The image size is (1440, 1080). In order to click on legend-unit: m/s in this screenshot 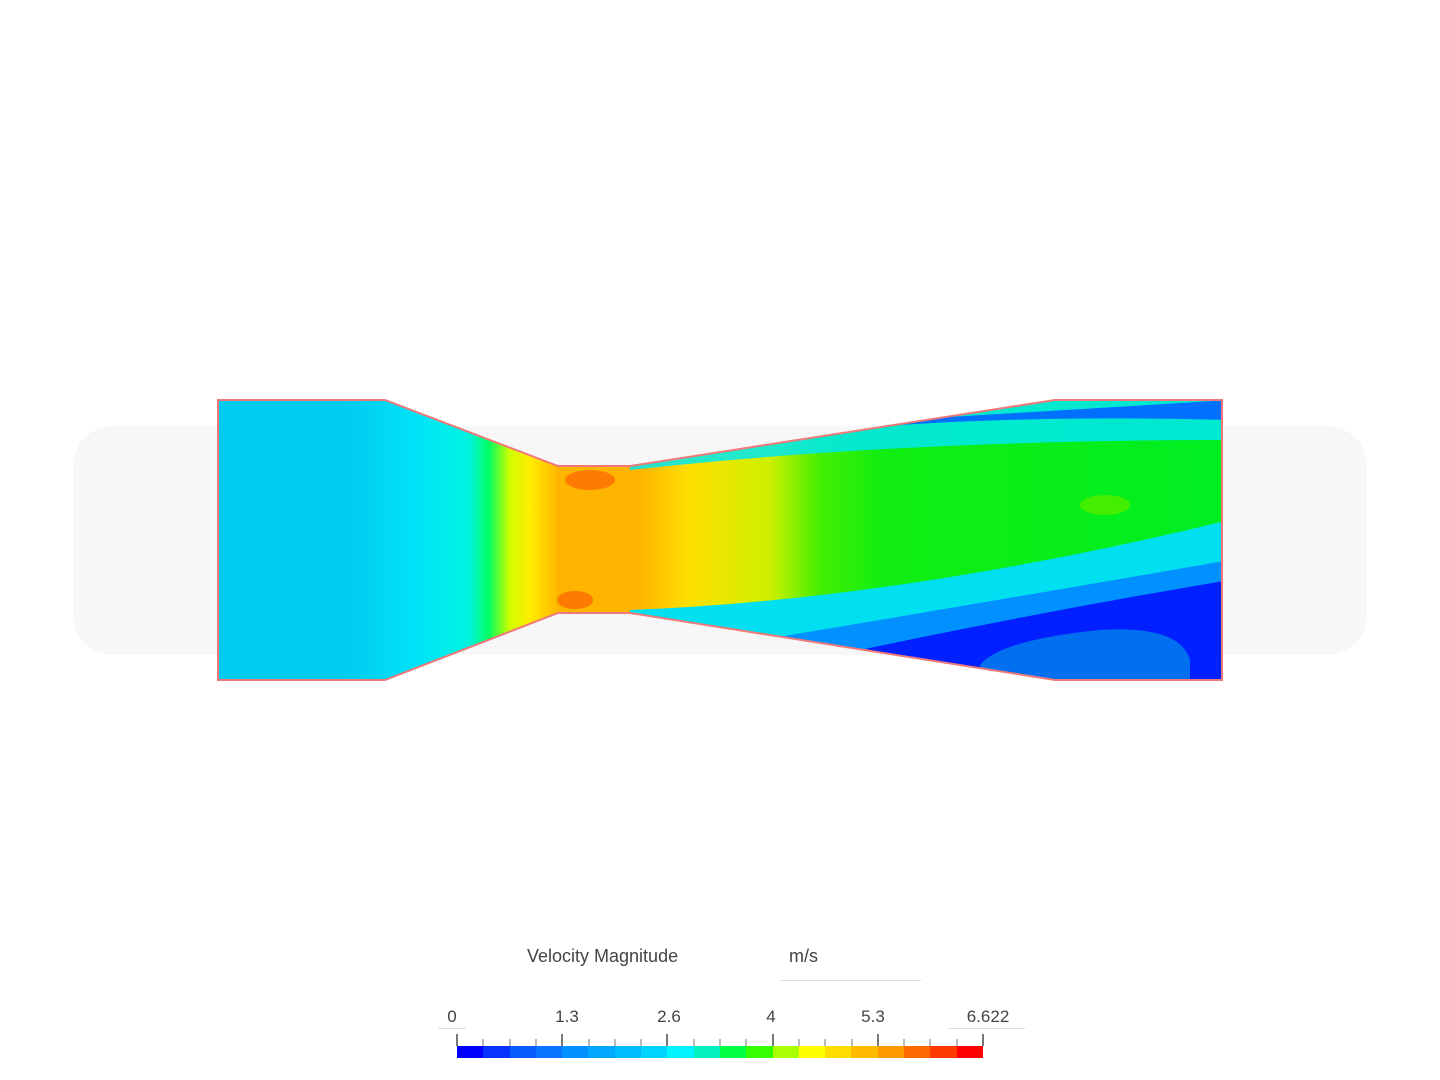, I will do `click(803, 956)`.